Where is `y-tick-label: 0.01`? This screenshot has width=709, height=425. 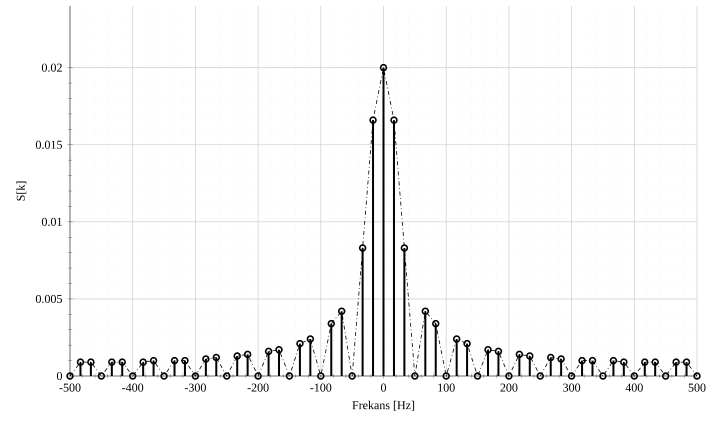 y-tick-label: 0.01 is located at coordinates (52, 222).